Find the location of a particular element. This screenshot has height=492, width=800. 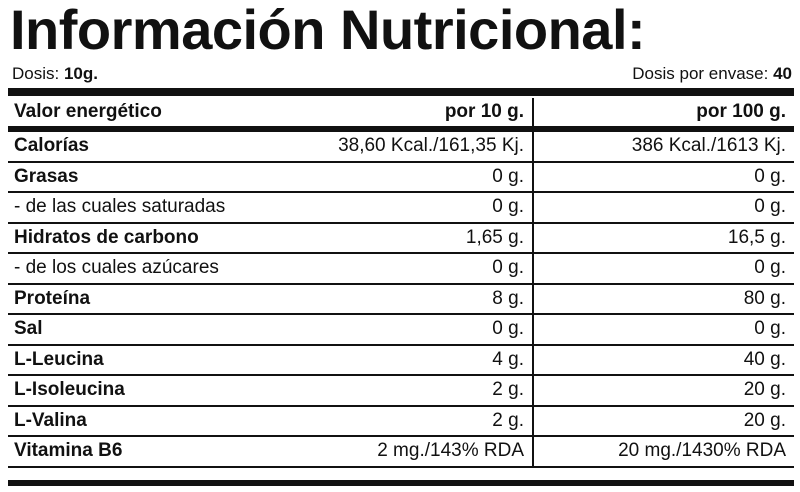

dosis-label: Dosis: is located at coordinates (36, 73).